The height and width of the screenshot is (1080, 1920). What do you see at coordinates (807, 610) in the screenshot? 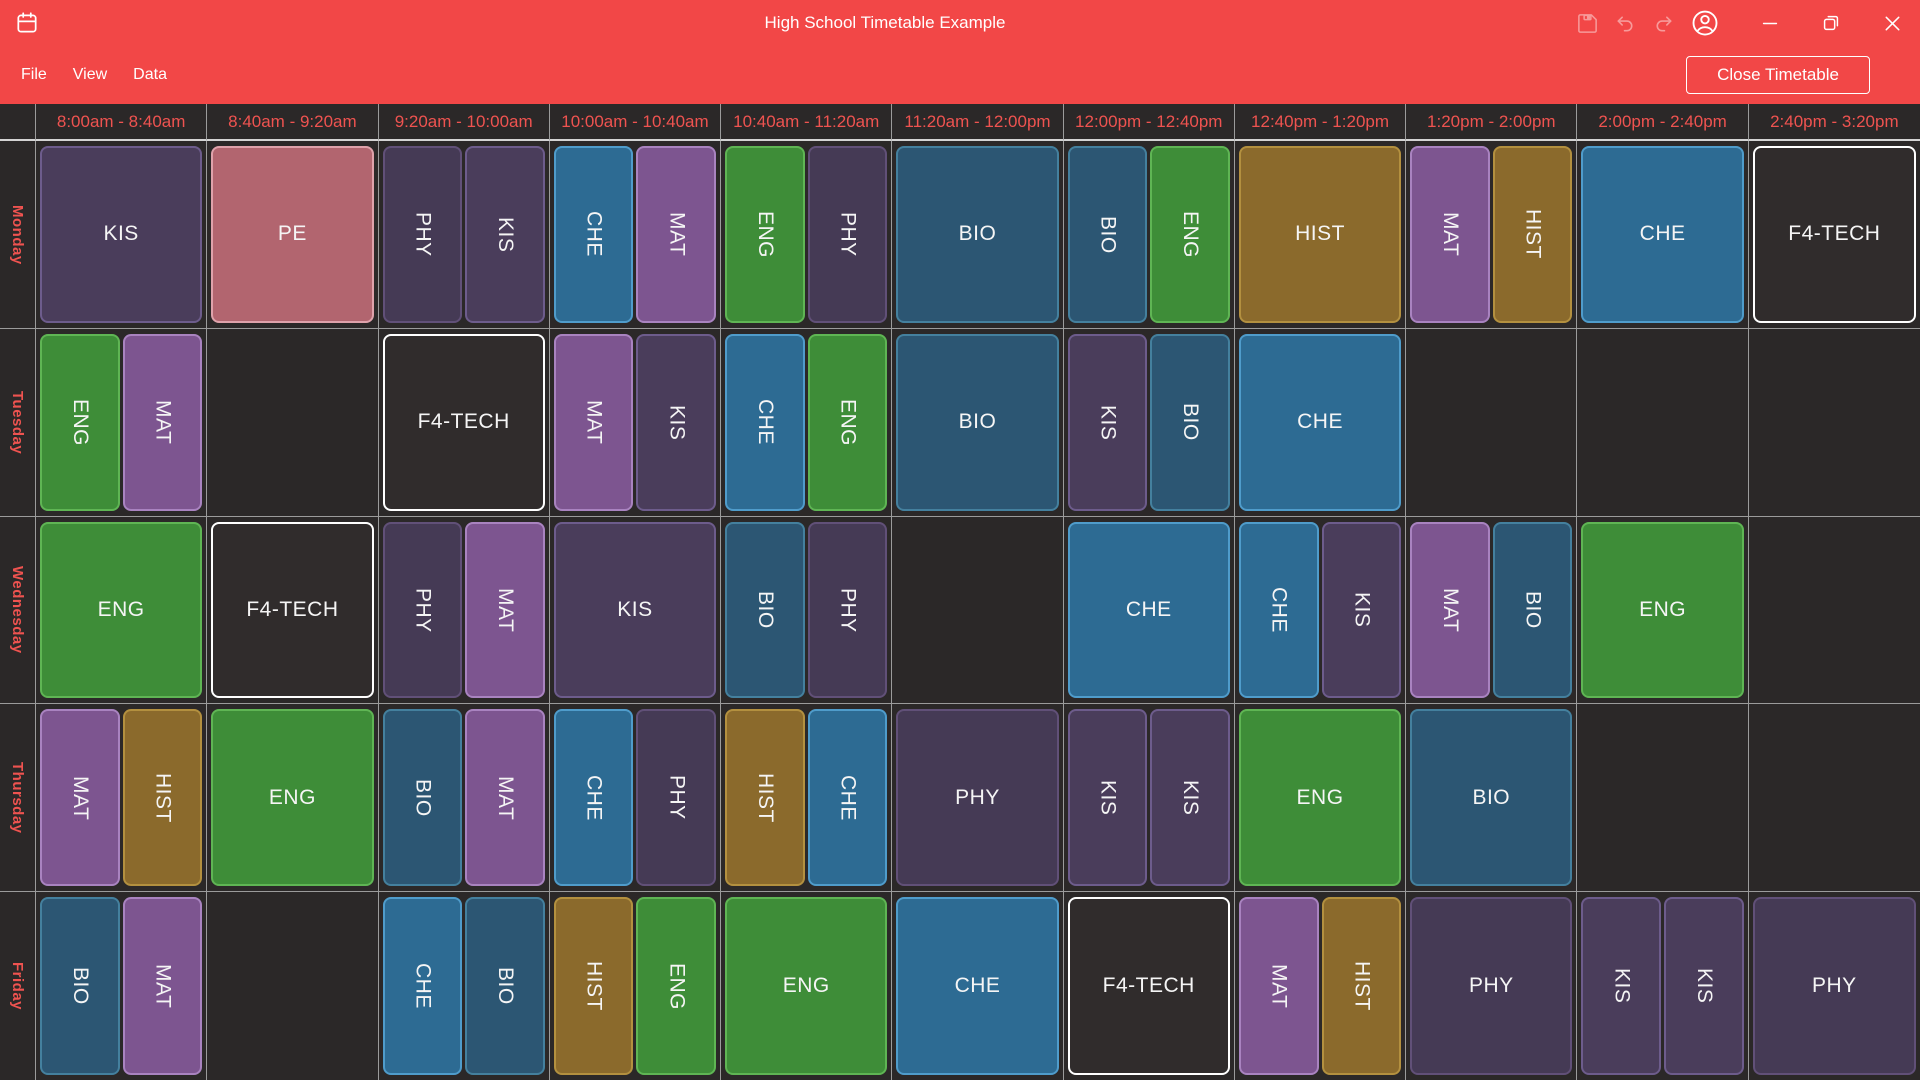
I see `timetable-cell: BIO PHY` at bounding box center [807, 610].